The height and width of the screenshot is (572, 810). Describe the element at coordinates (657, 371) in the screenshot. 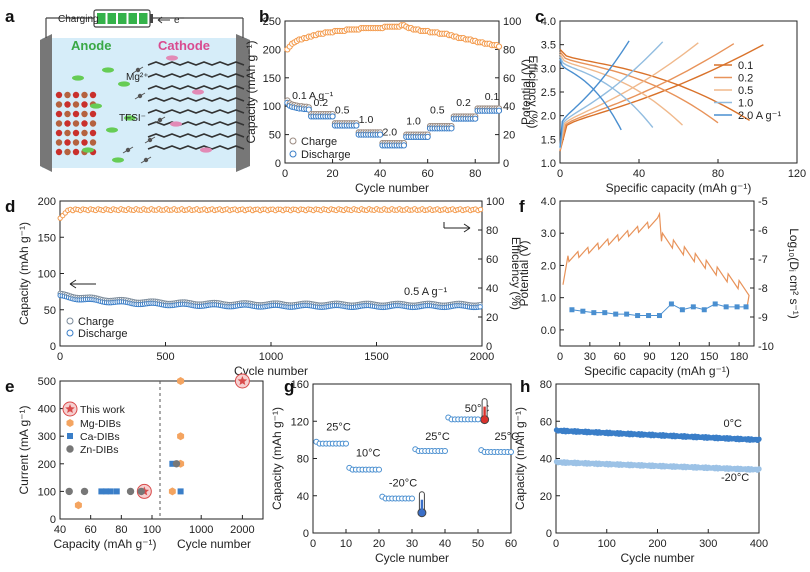

I see `f-xlabel: Specific capacity (mAh g⁻¹)` at that location.